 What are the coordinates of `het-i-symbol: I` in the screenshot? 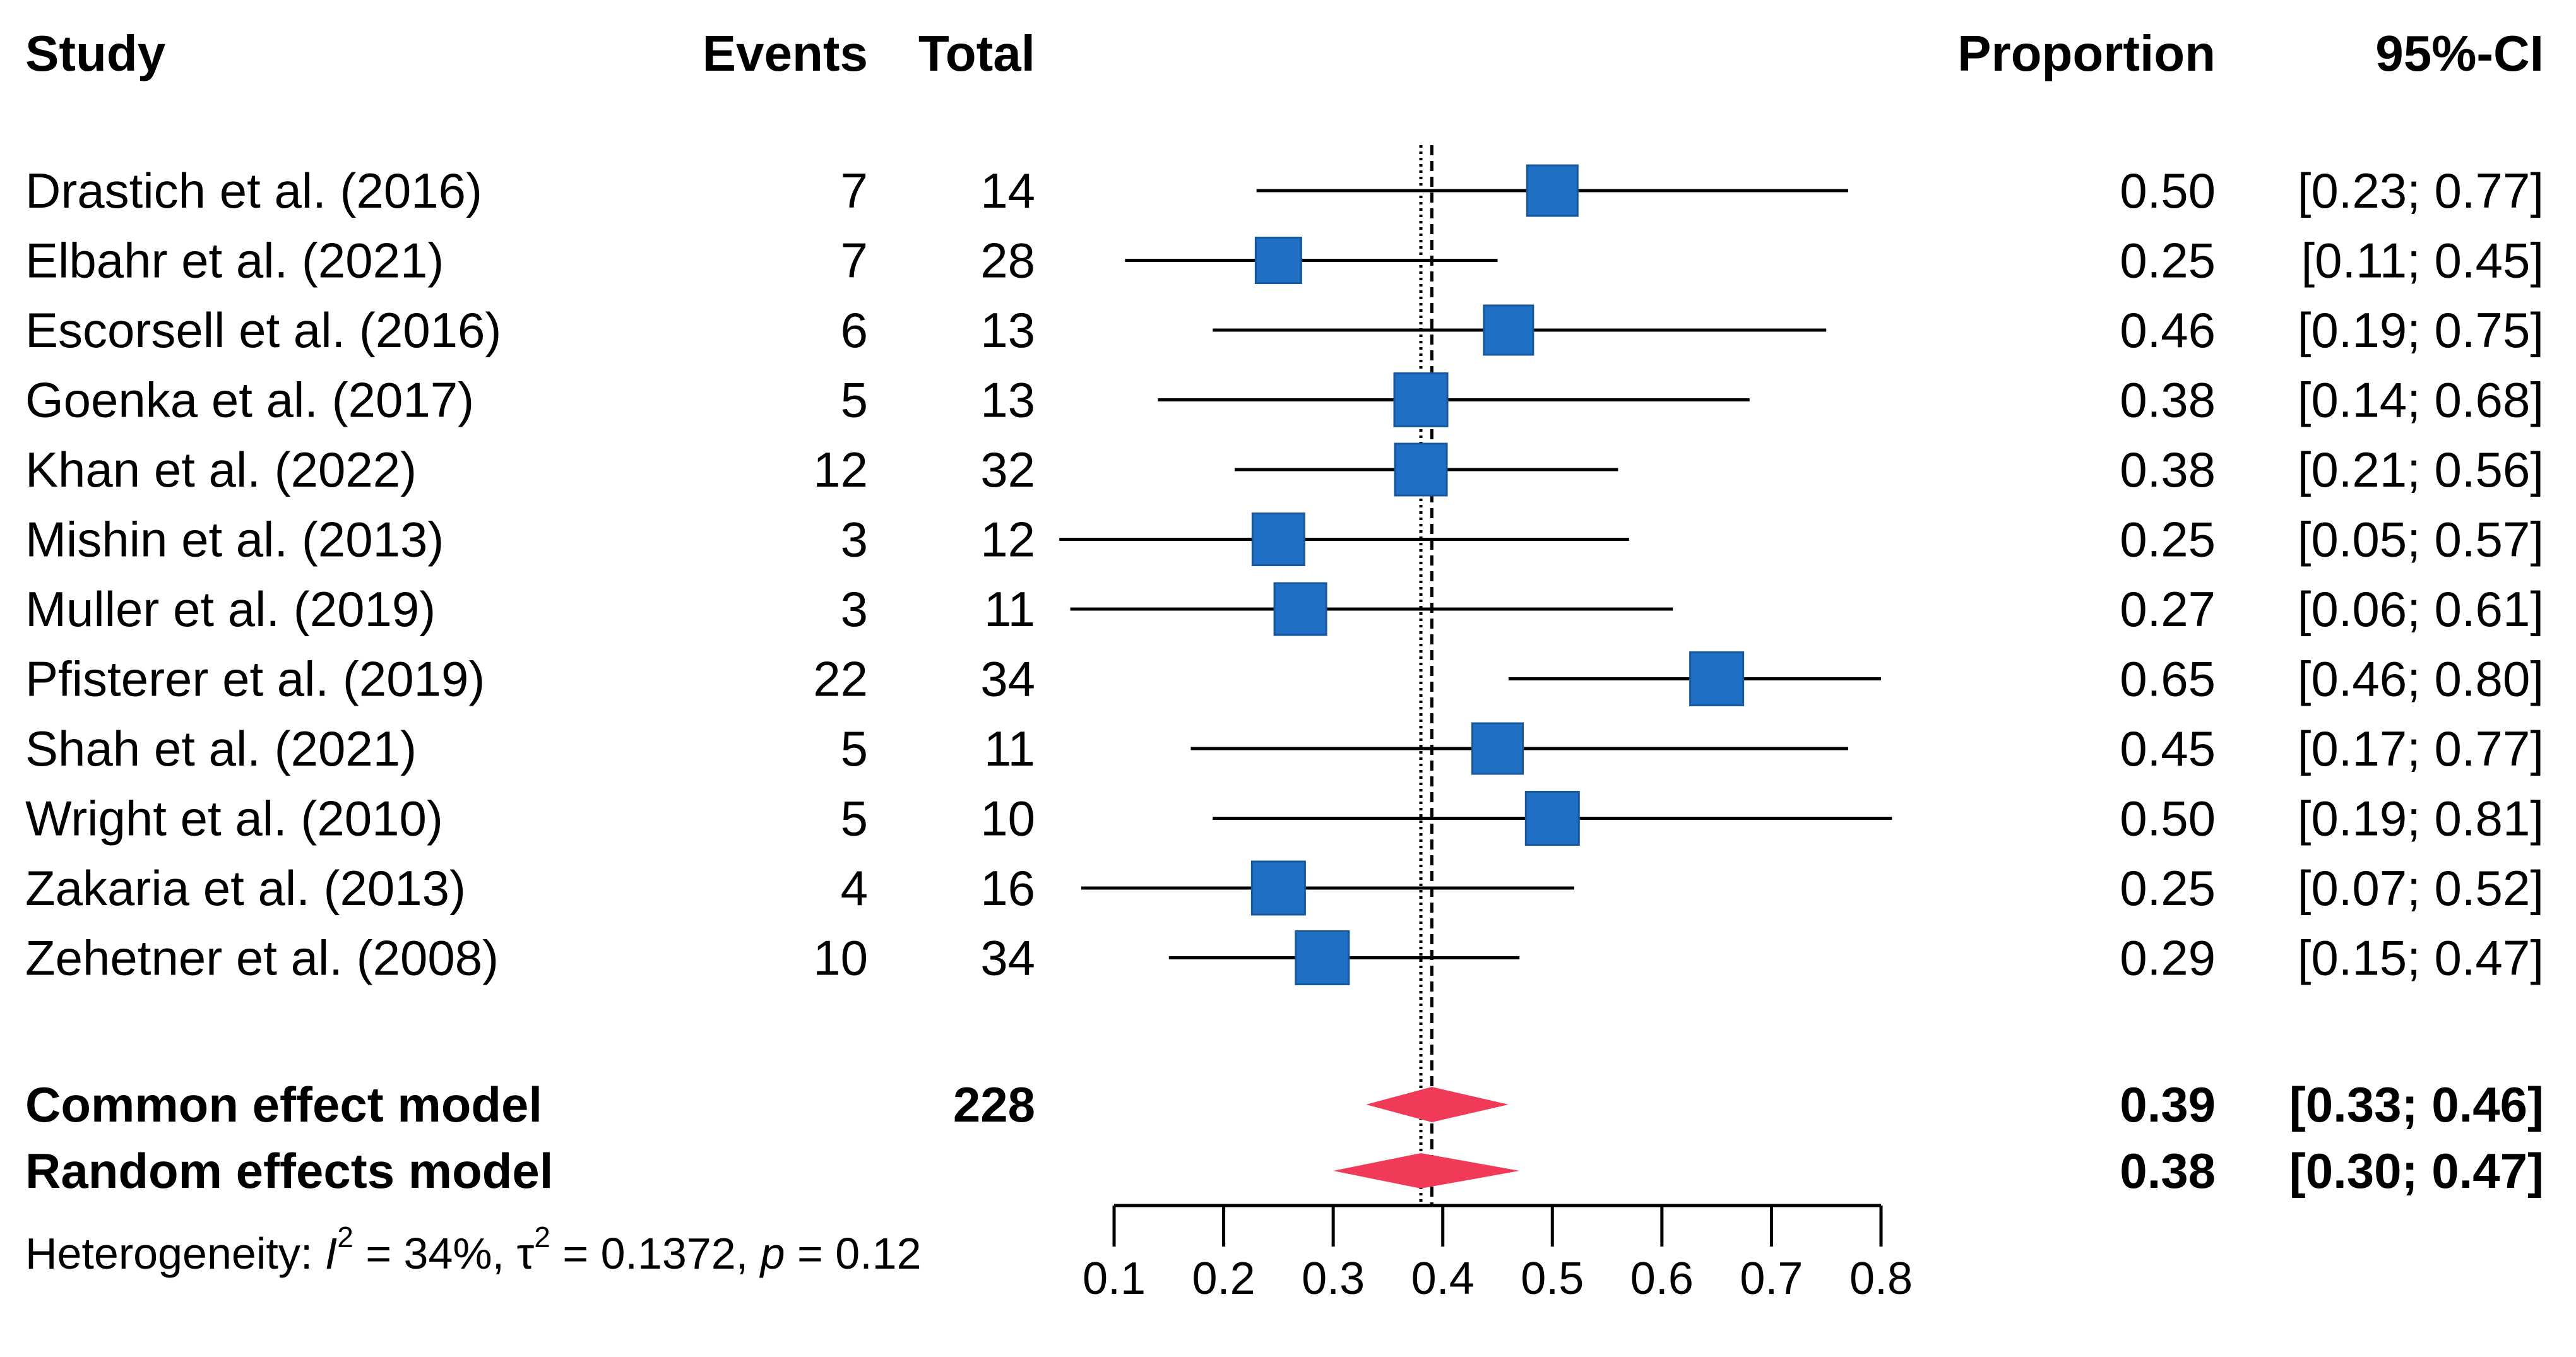 It's located at (331, 1253).